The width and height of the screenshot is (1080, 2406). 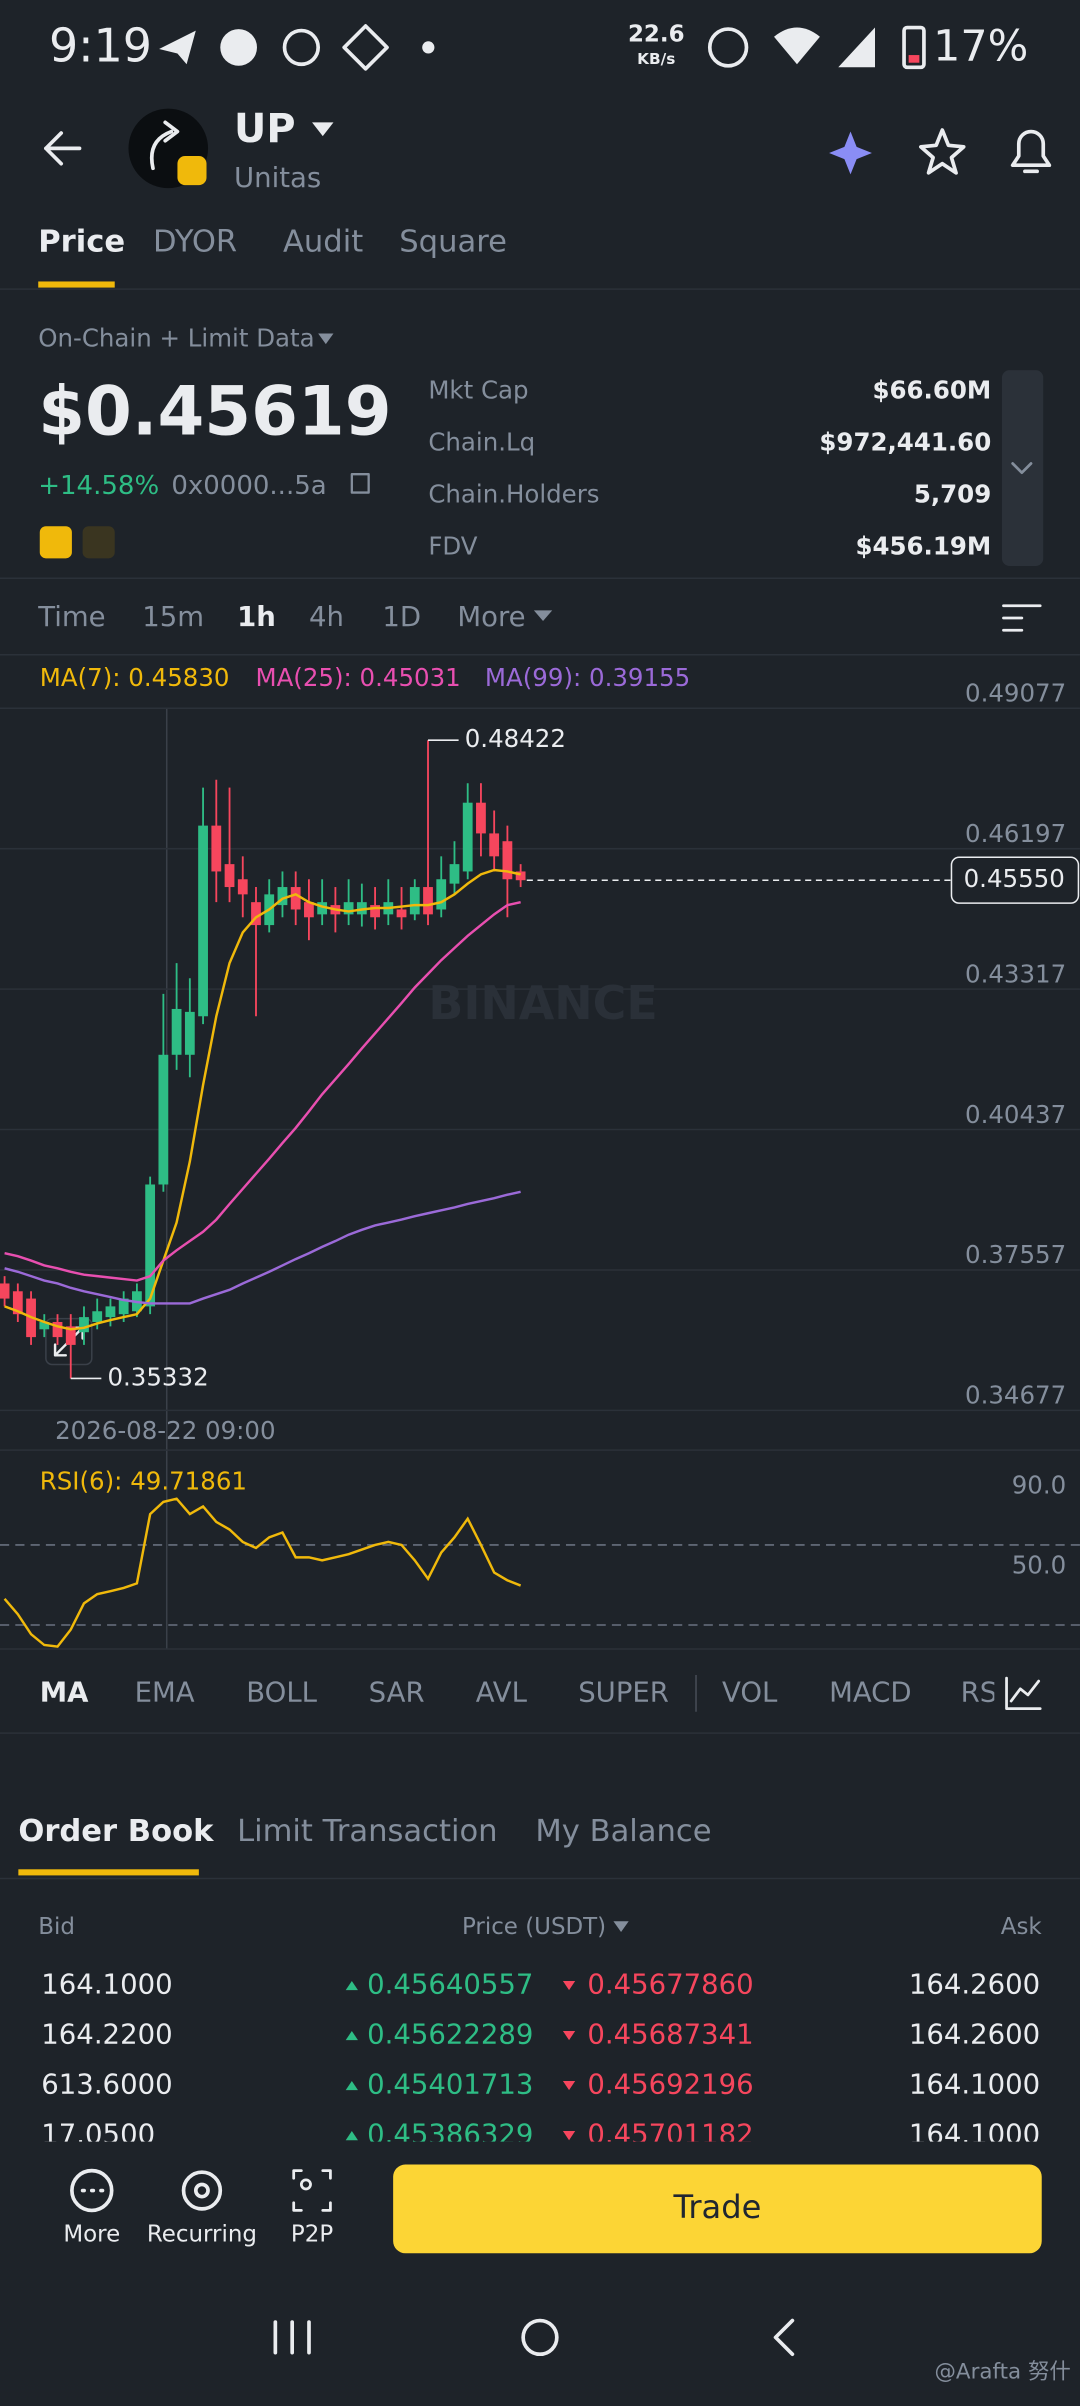 What do you see at coordinates (587, 677) in the screenshot?
I see `legend-entry: MA(99): 0.39155` at bounding box center [587, 677].